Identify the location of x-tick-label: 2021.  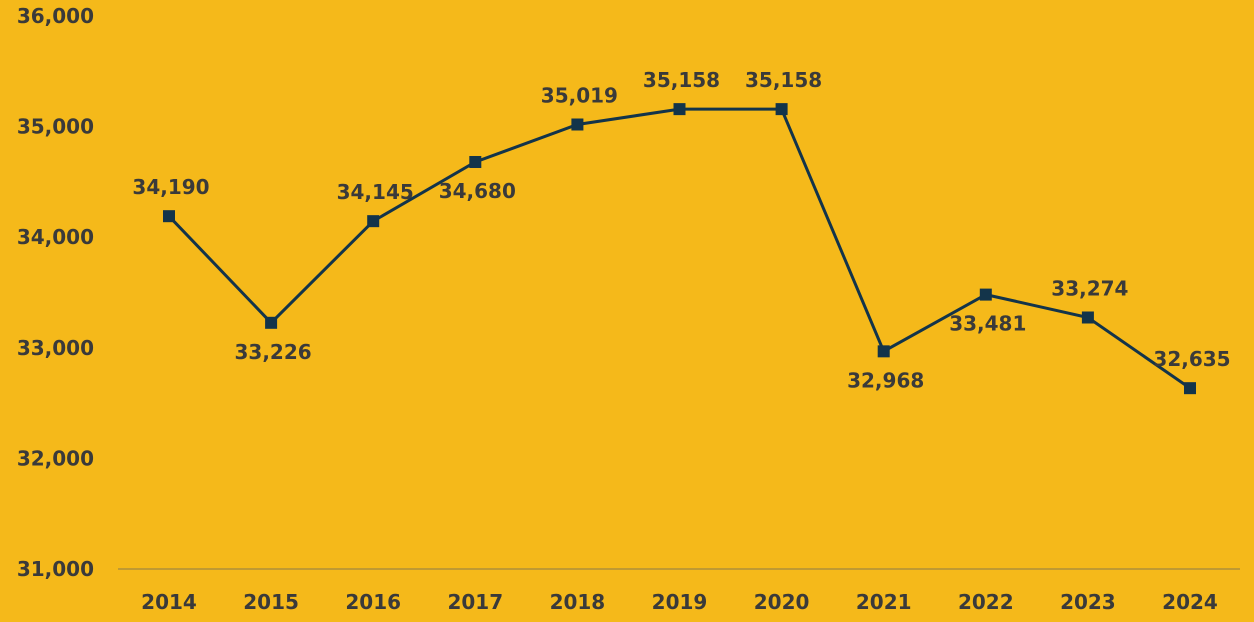
(884, 602).